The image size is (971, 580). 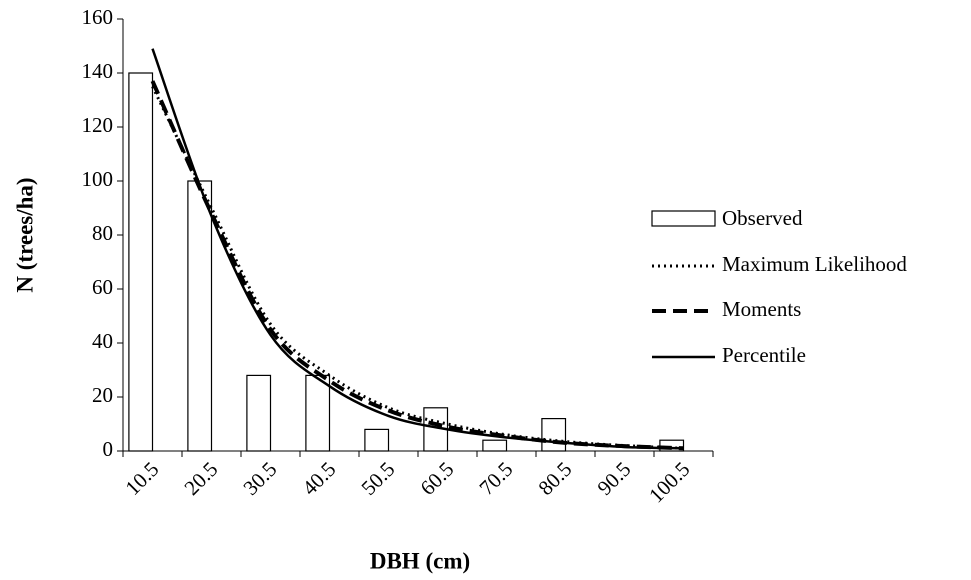 I want to click on legend-label: Moments, so click(x=761, y=309).